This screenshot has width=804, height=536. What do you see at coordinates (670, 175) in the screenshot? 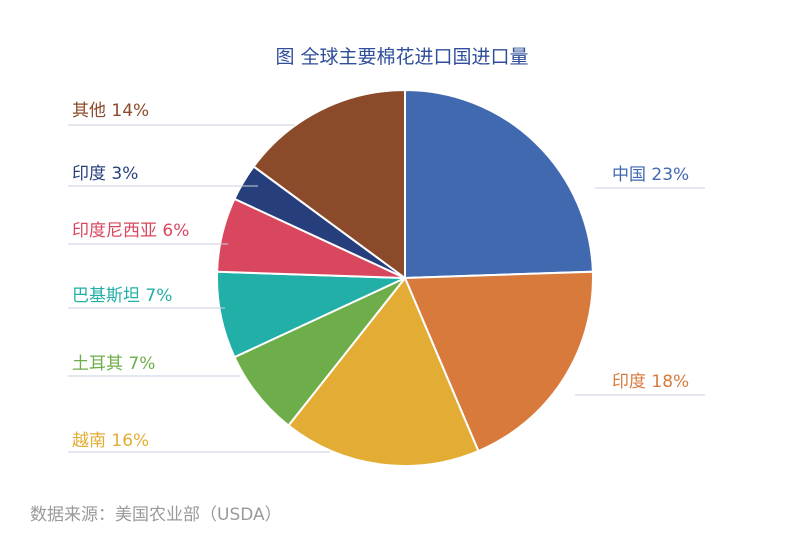
I see `slice-value: 23%` at bounding box center [670, 175].